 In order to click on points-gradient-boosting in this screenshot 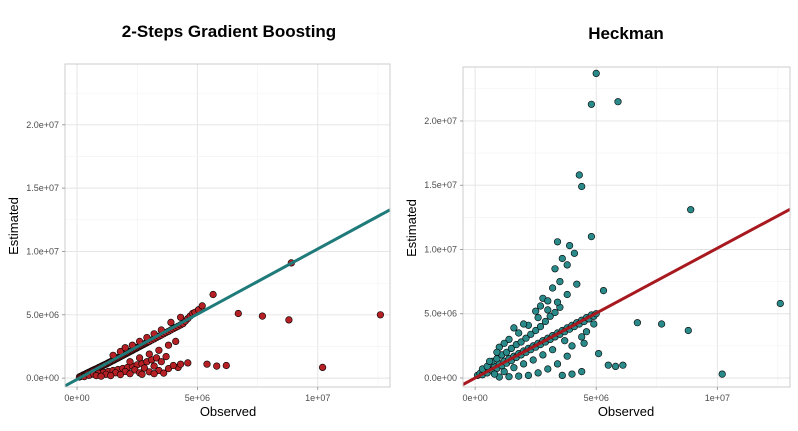, I will do `click(230, 320)`.